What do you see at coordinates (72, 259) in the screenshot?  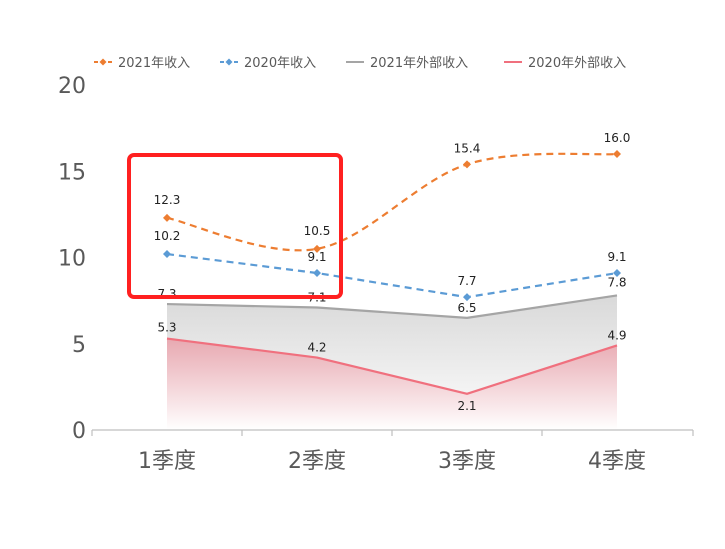 I see `y-tick-label-10: 10` at bounding box center [72, 259].